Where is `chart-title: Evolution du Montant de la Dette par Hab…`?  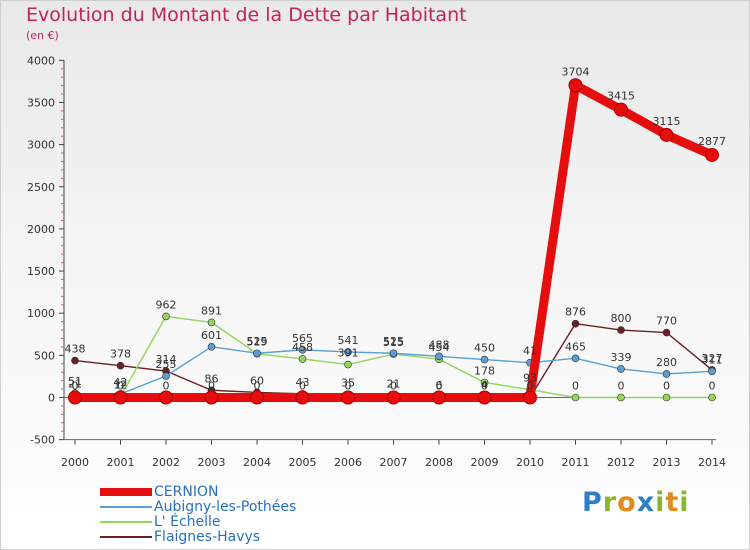
chart-title: Evolution du Montant de la Dette par Hab… is located at coordinates (246, 15).